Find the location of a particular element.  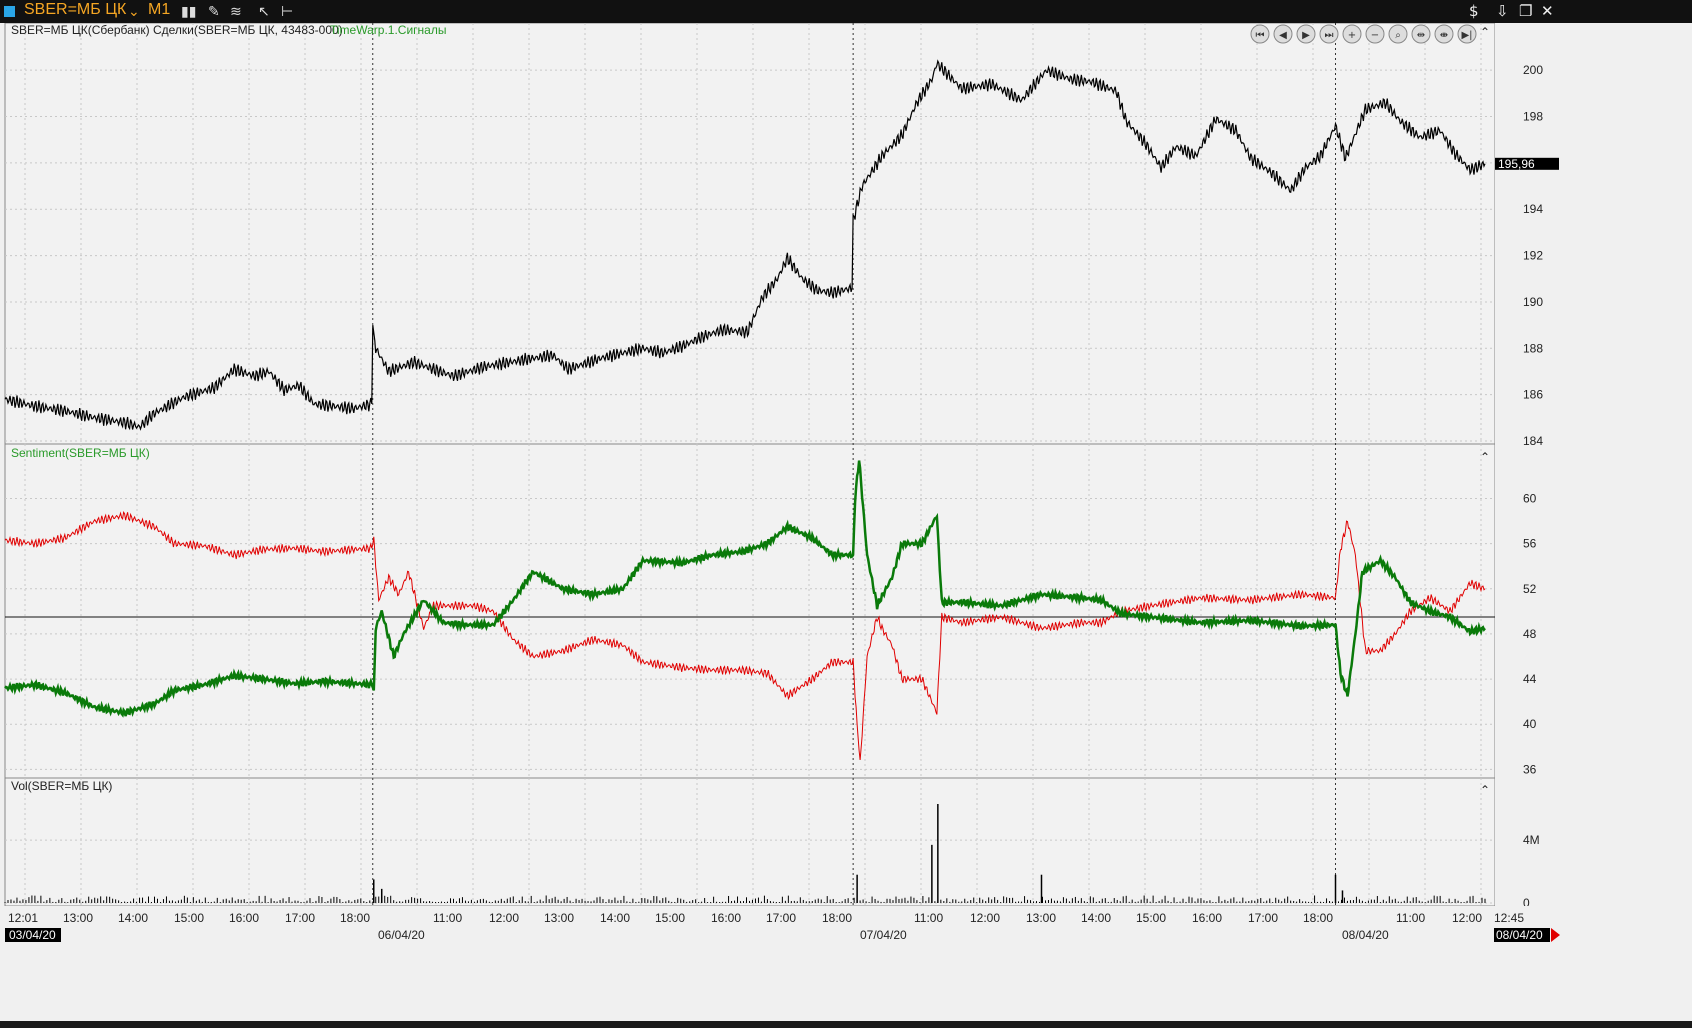

layout-icon: ⊢ is located at coordinates (287, 11).